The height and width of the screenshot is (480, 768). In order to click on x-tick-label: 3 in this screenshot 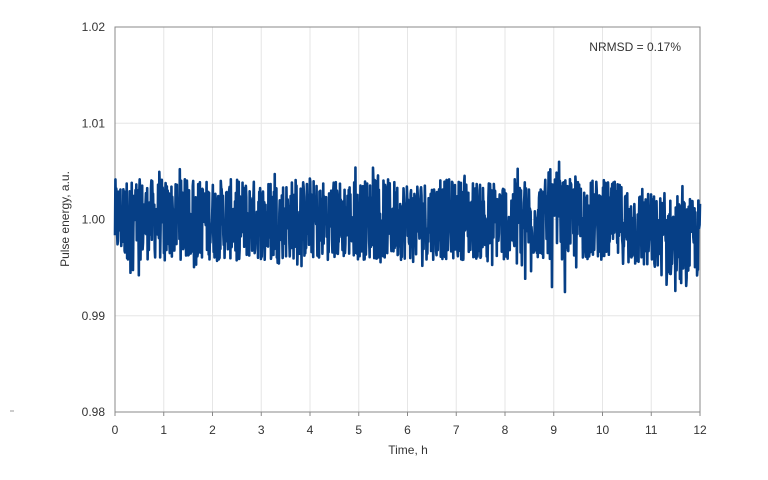, I will do `click(261, 430)`.